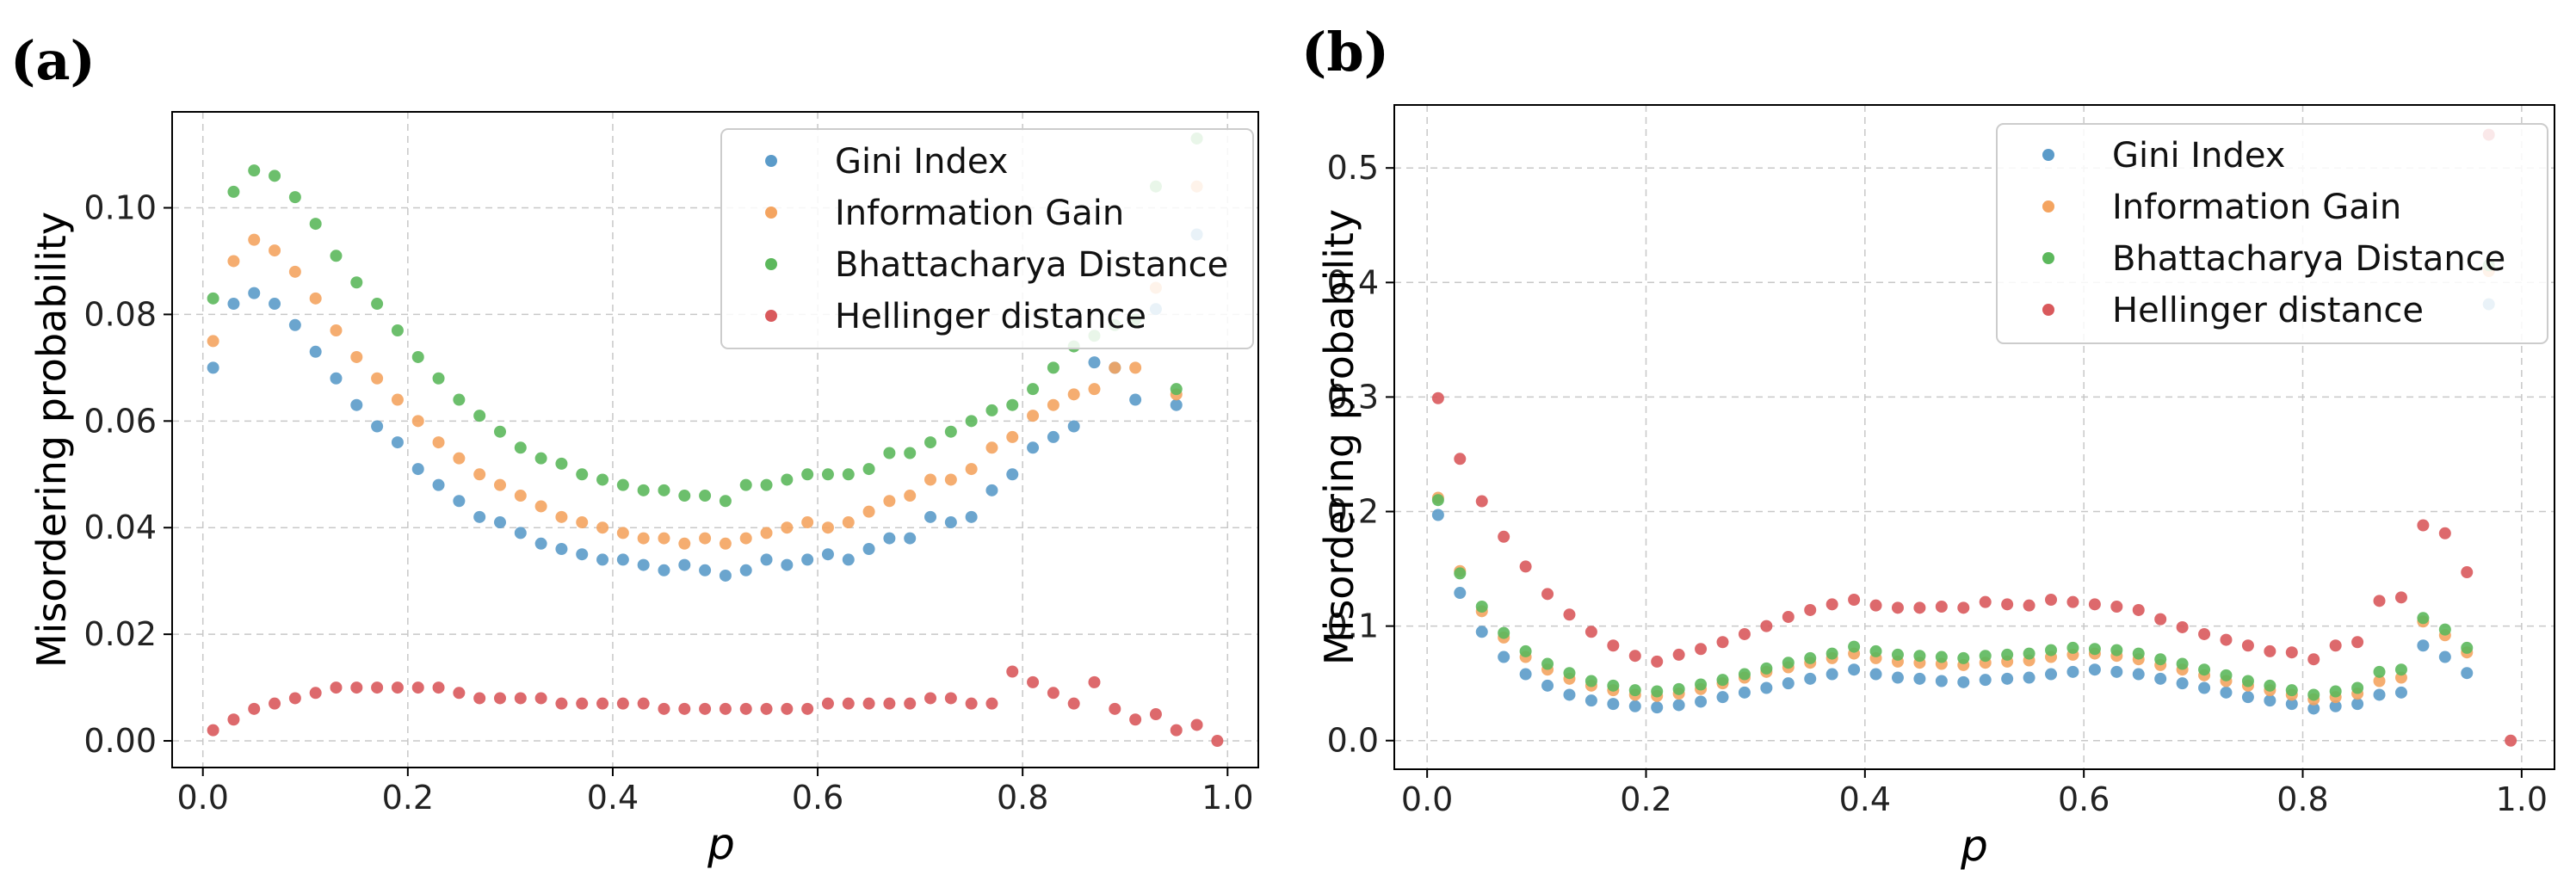  What do you see at coordinates (771, 316) in the screenshot?
I see `panel-a-legend-marker-hell` at bounding box center [771, 316].